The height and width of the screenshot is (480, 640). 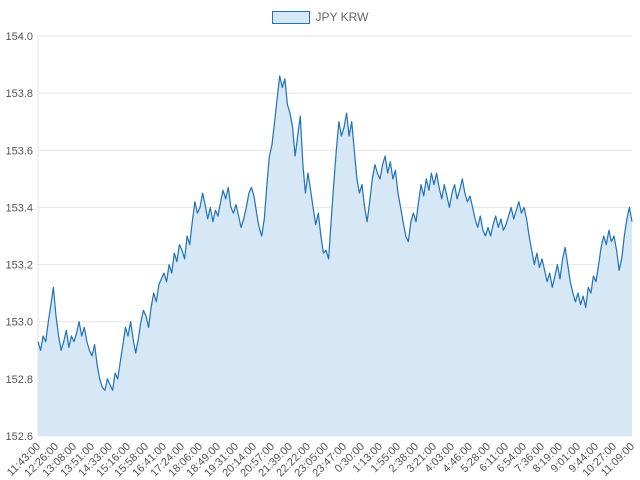 I want to click on svg-text: 153.2, so click(x=19, y=266).